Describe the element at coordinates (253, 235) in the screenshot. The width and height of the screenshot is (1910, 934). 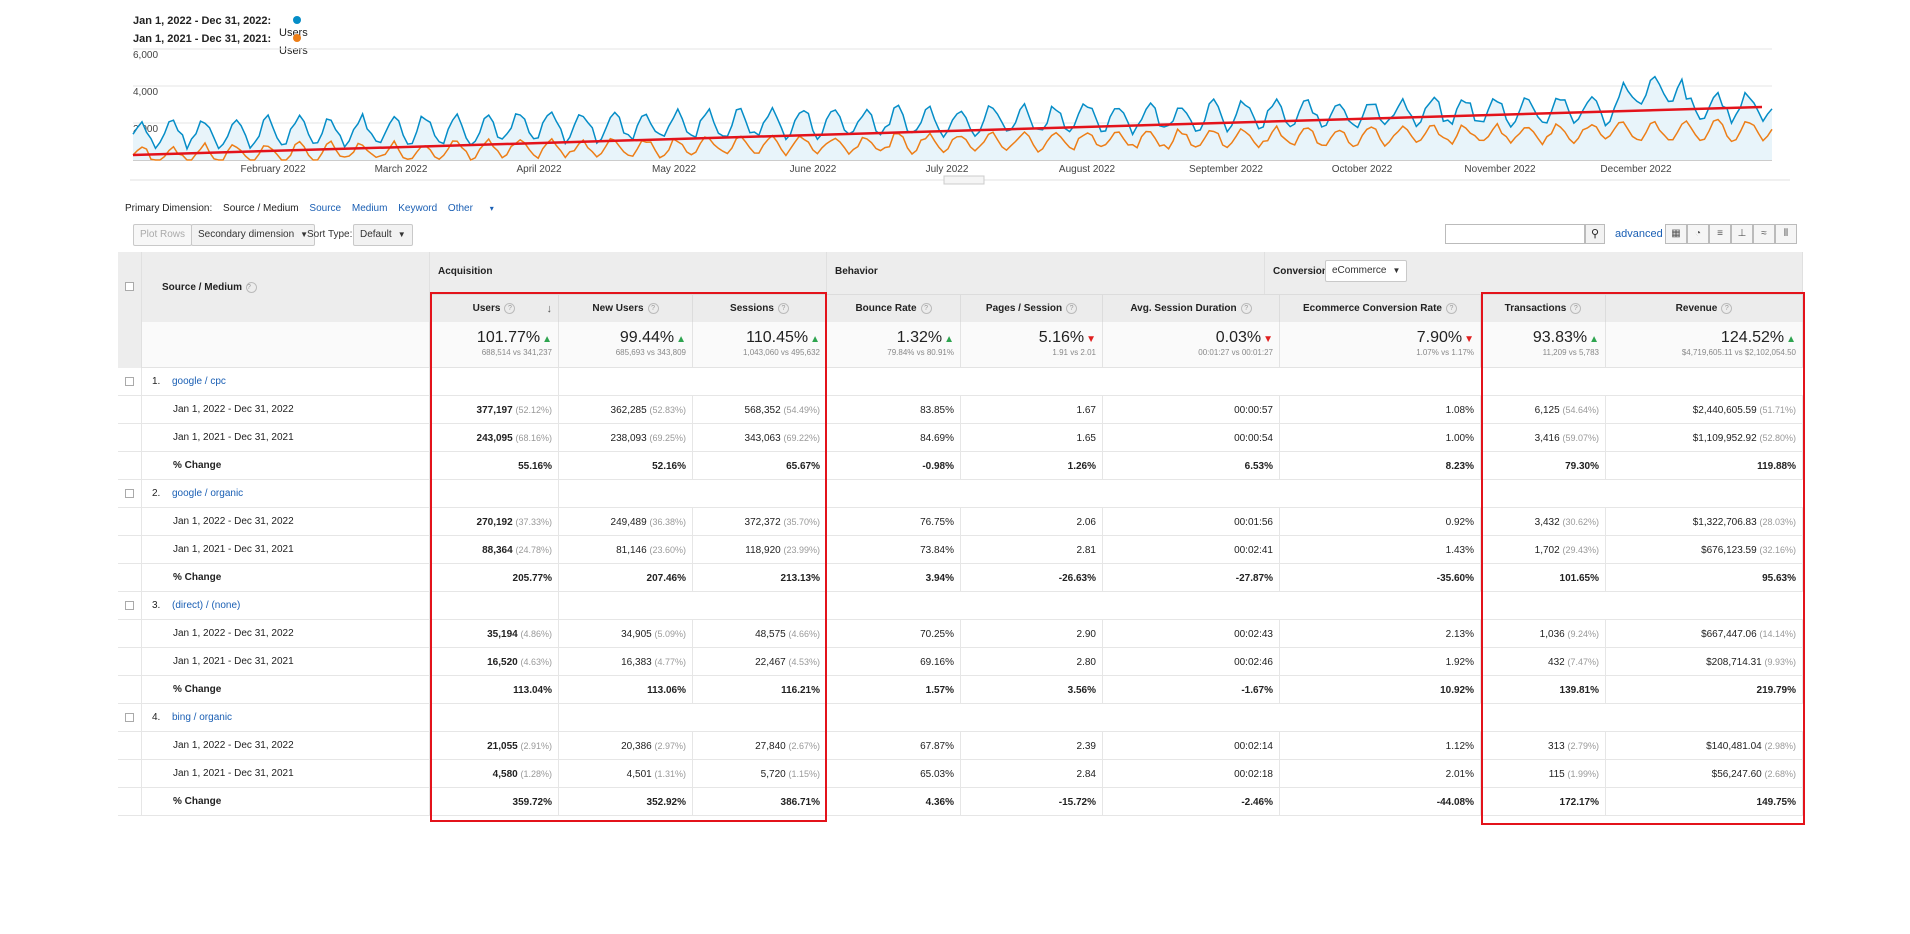
I see `secondary-dimension-dropdown: Secondary dimension ▼` at that location.